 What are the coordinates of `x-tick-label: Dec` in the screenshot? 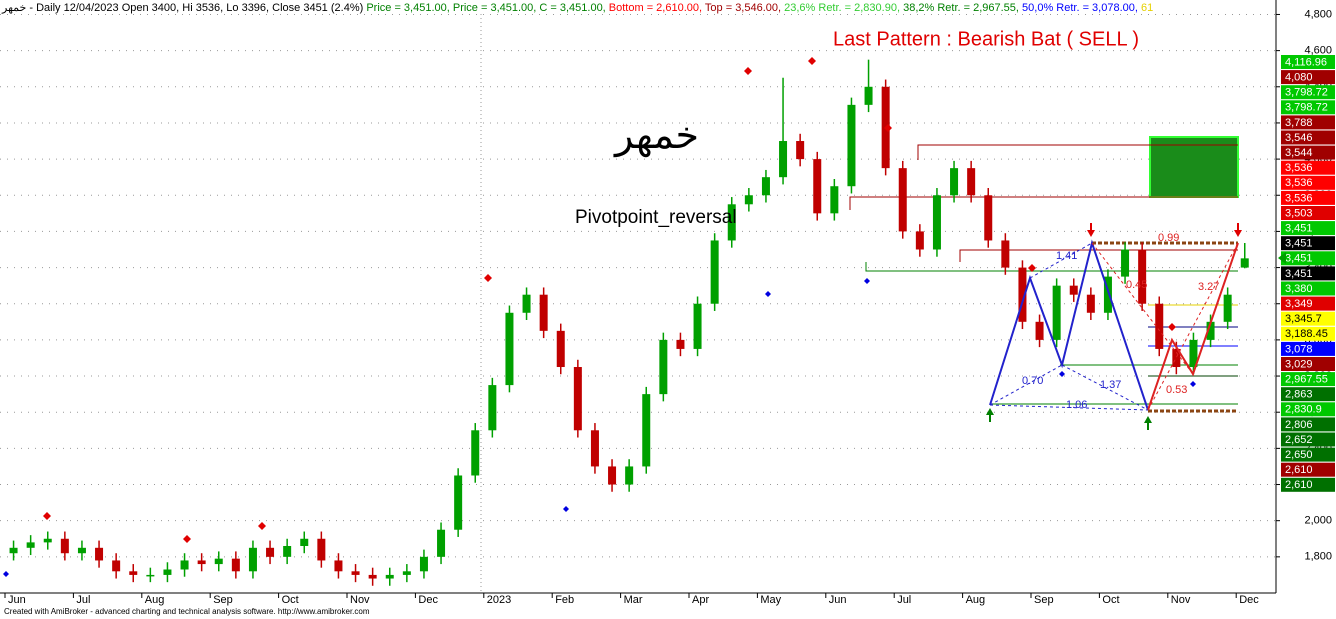 It's located at (1249, 600).